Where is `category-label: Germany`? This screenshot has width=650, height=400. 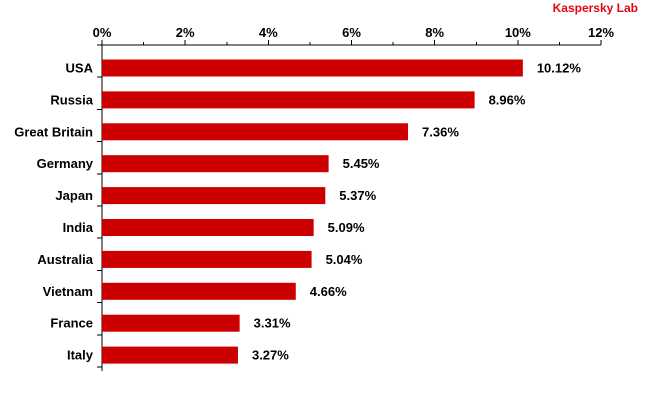 category-label: Germany is located at coordinates (65, 163).